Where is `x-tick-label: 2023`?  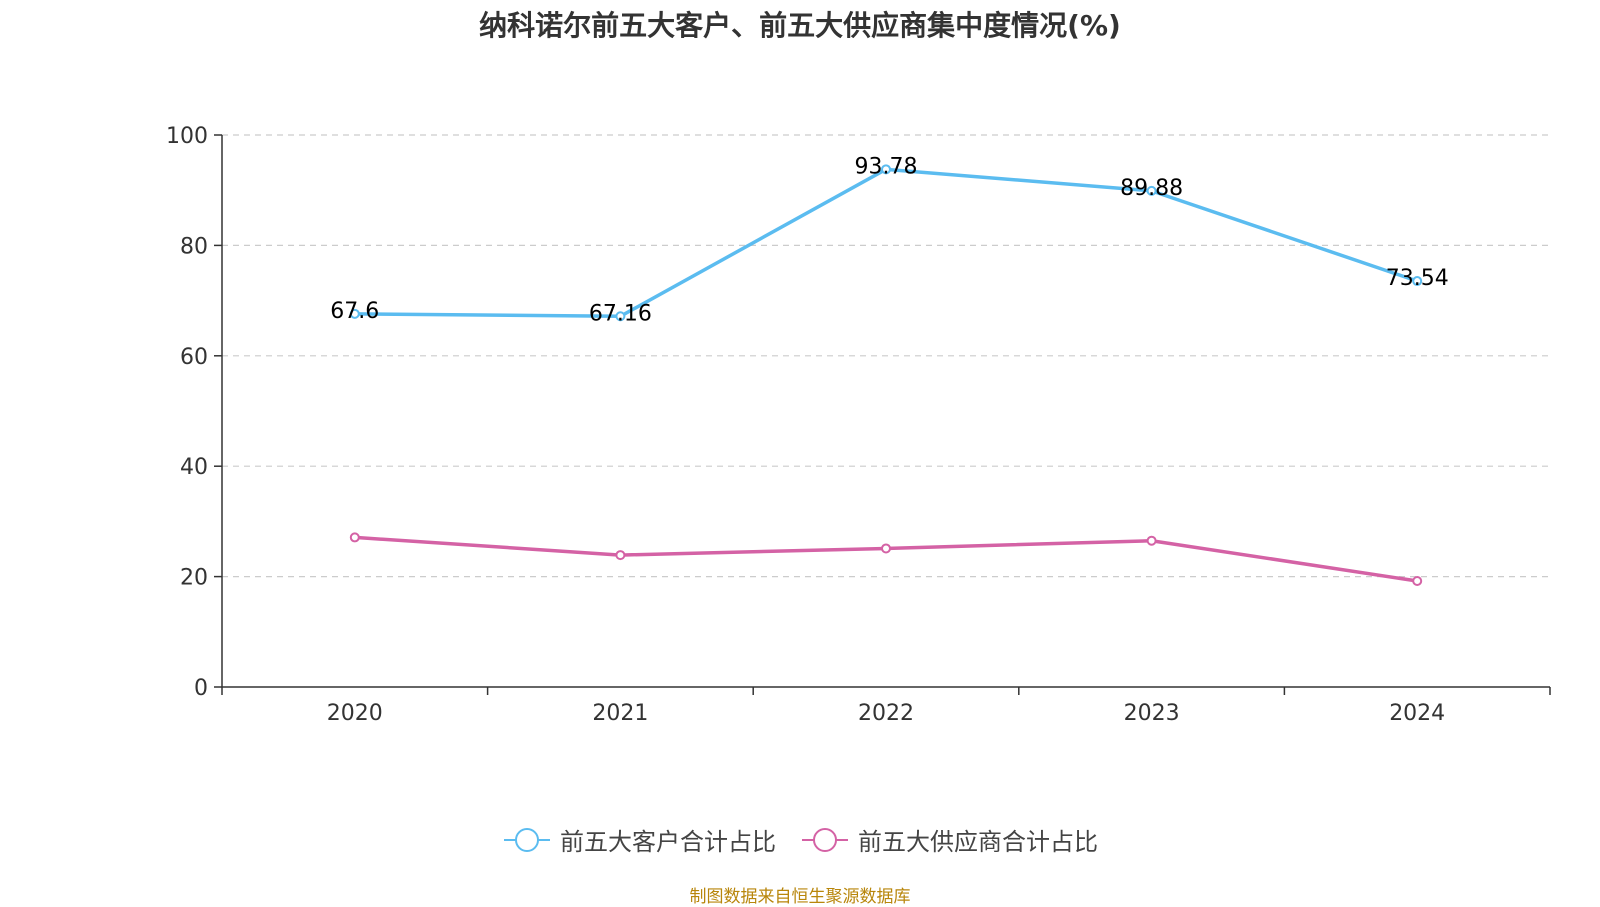
x-tick-label: 2023 is located at coordinates (1152, 713).